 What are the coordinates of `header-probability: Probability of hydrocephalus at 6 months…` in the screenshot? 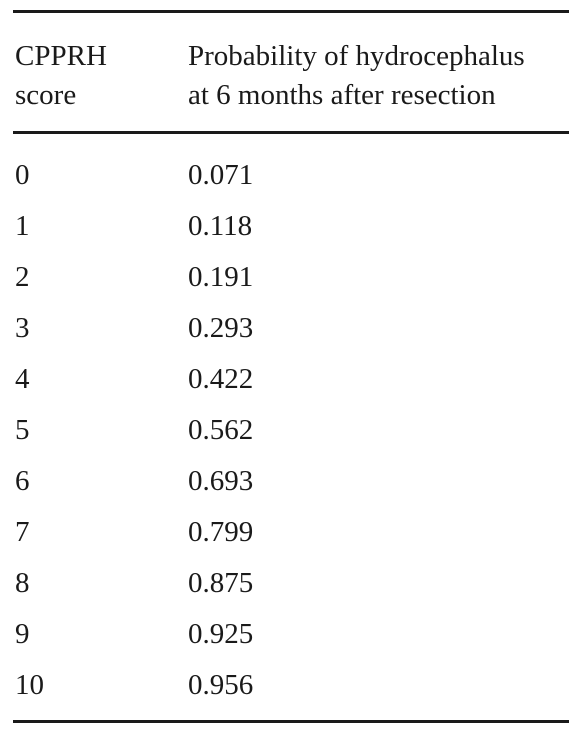 It's located at (356, 76).